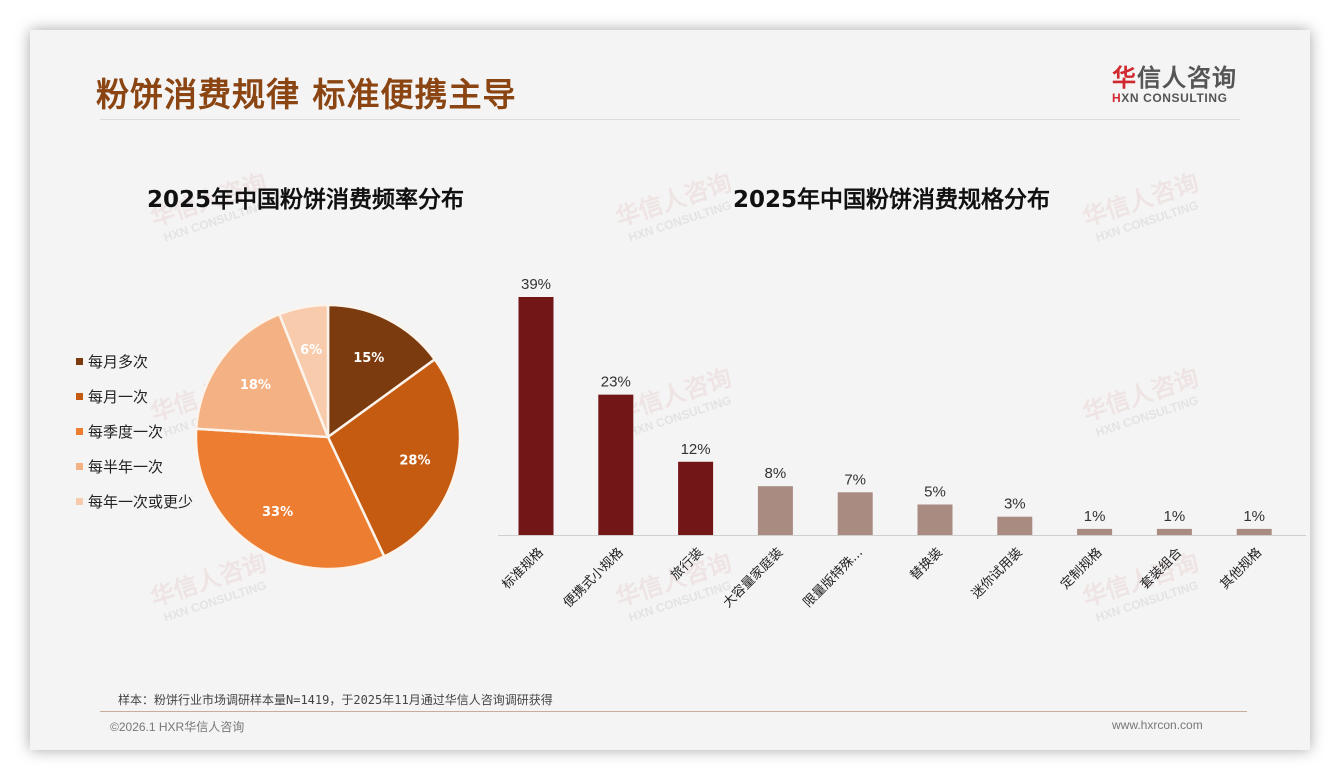 The width and height of the screenshot is (1340, 780). Describe the element at coordinates (126, 432) in the screenshot. I see `legend-label: 每季度一次` at that location.